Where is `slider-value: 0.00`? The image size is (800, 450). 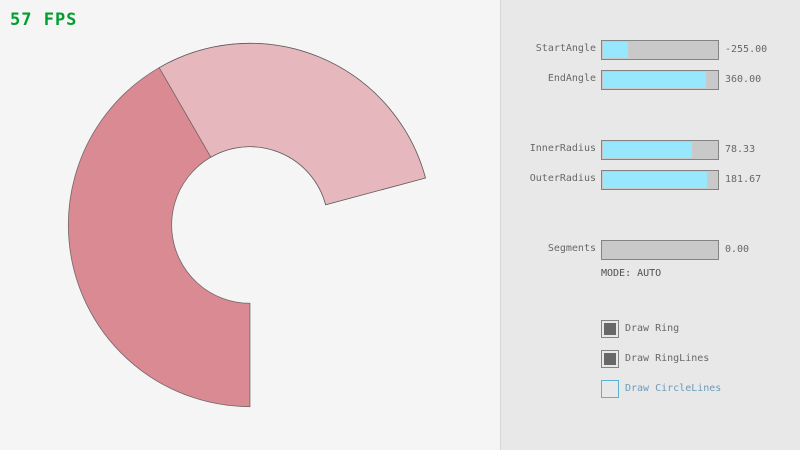
slider-value: 0.00 is located at coordinates (737, 249).